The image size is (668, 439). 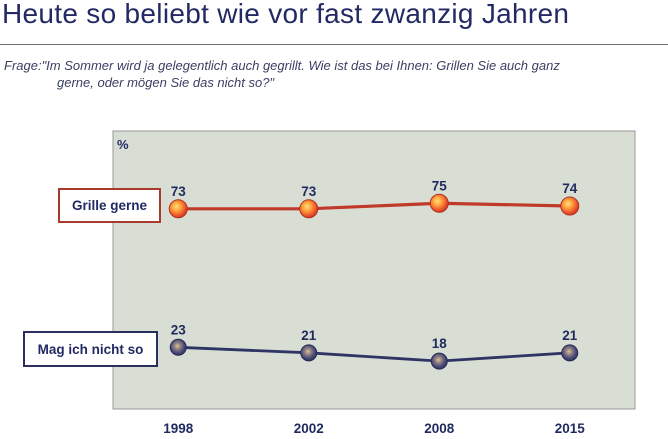 I want to click on value-label-mag-ich-nicht-so-2015: 21, so click(x=570, y=335).